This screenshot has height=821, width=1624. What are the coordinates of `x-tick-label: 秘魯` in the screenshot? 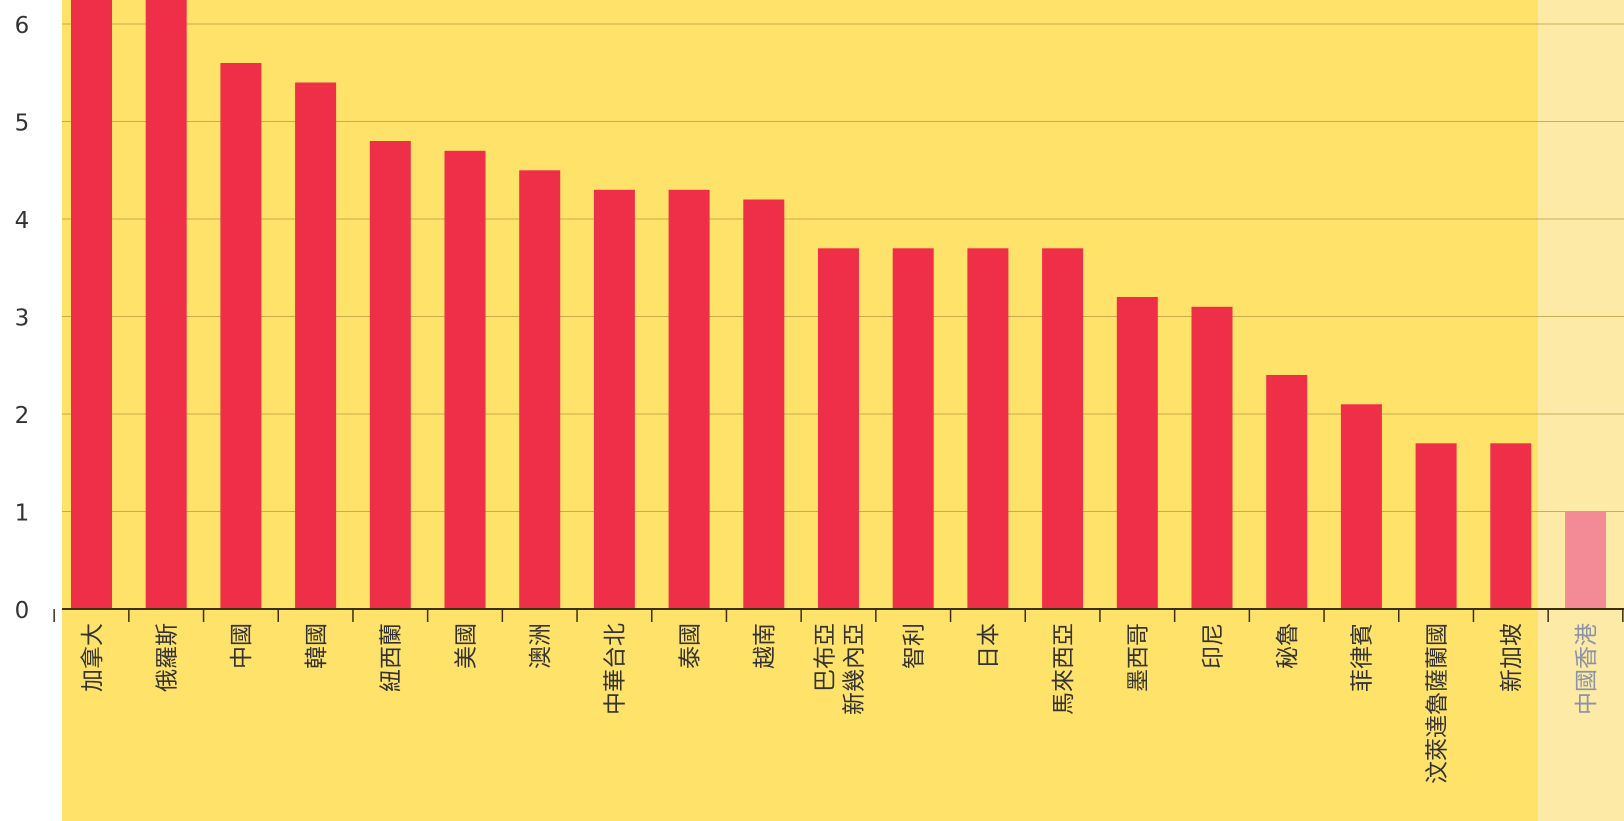 It's located at (1288, 646).